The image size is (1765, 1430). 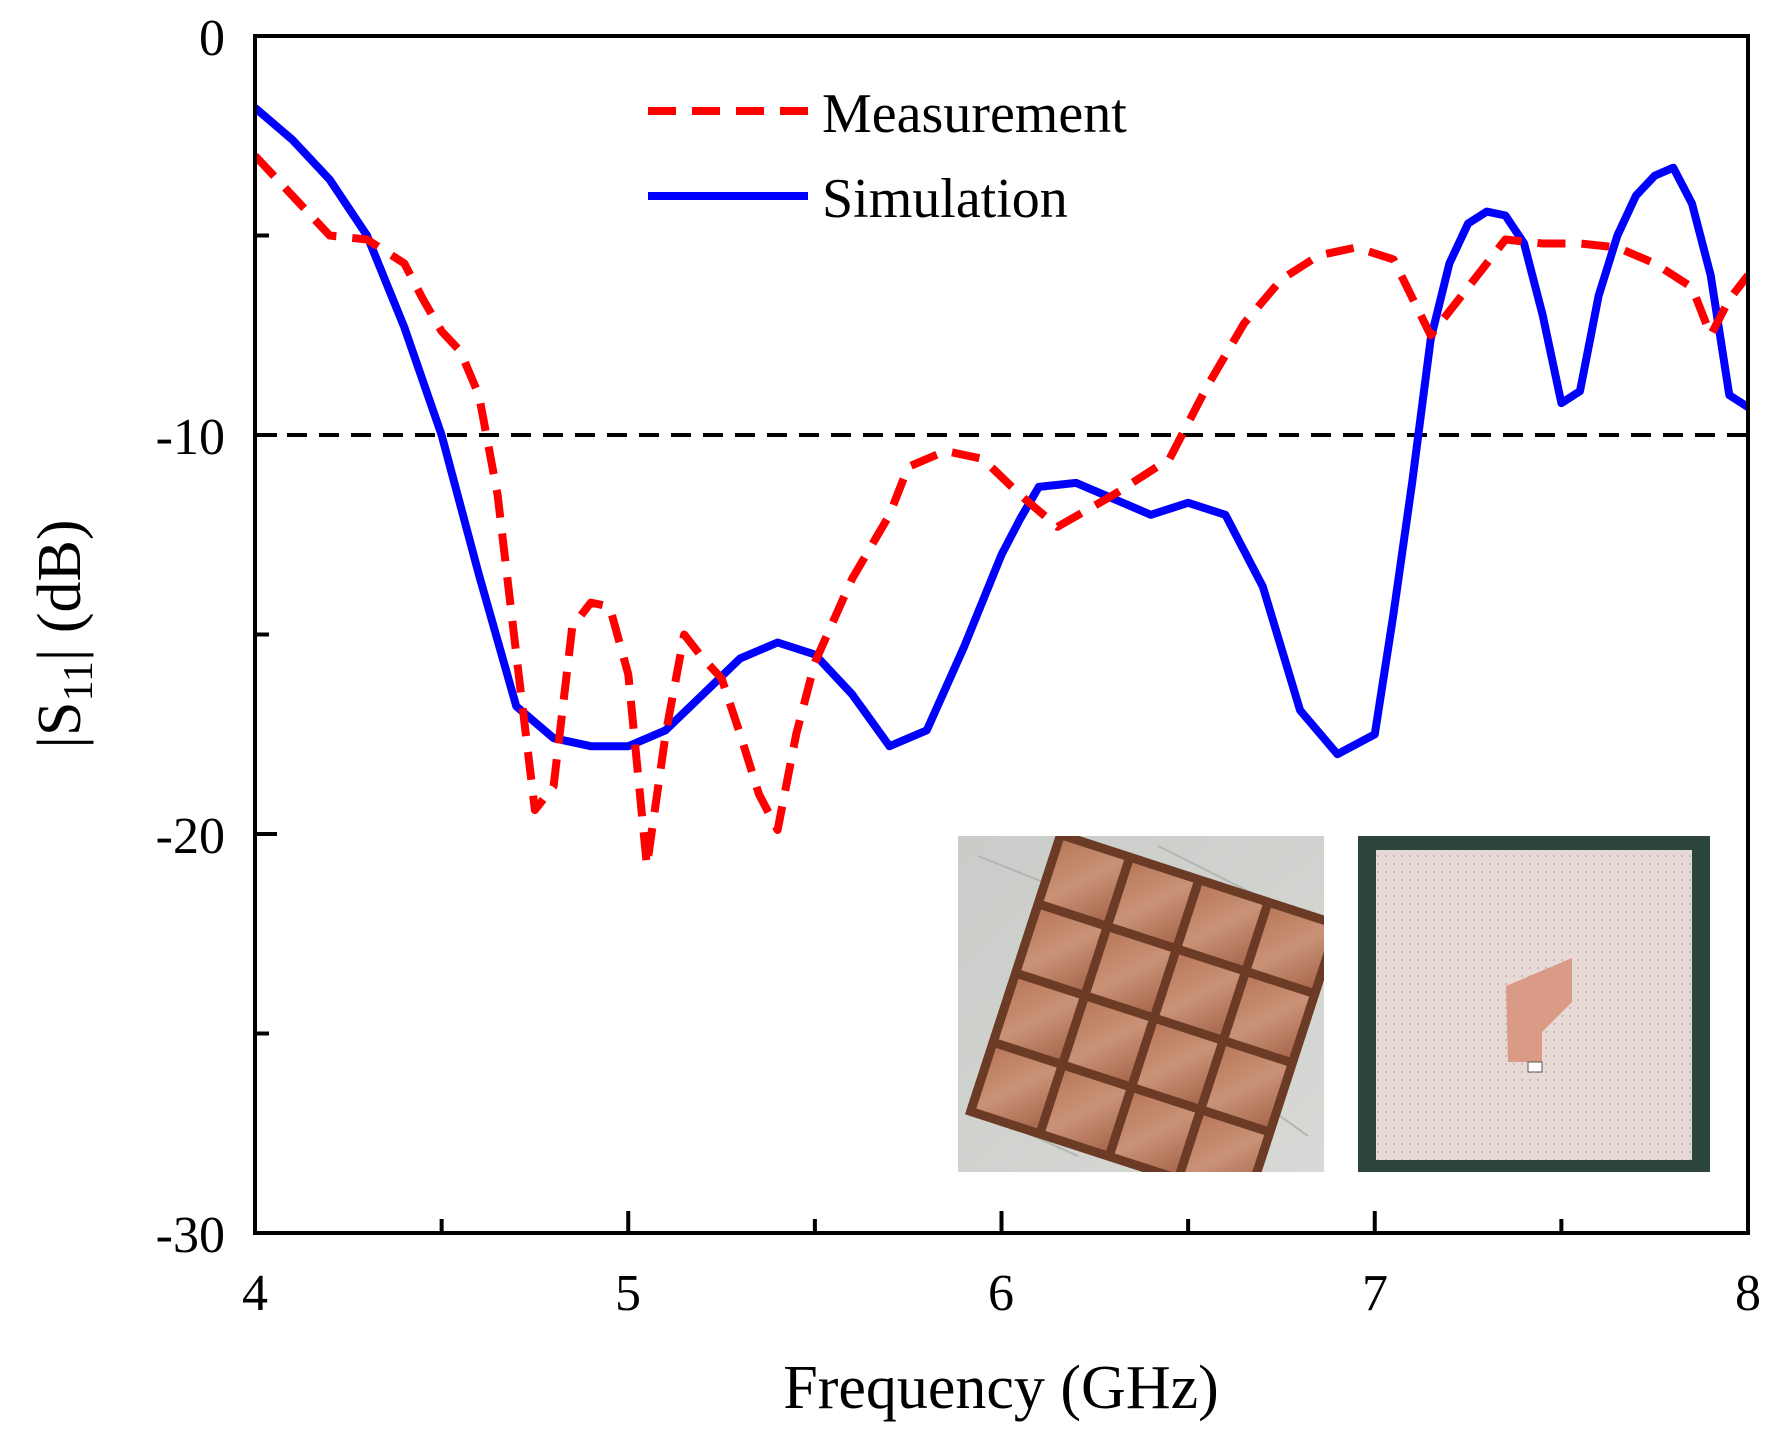 What do you see at coordinates (64, 634) in the screenshot?
I see `y-axis-title: |S11| (dB)` at bounding box center [64, 634].